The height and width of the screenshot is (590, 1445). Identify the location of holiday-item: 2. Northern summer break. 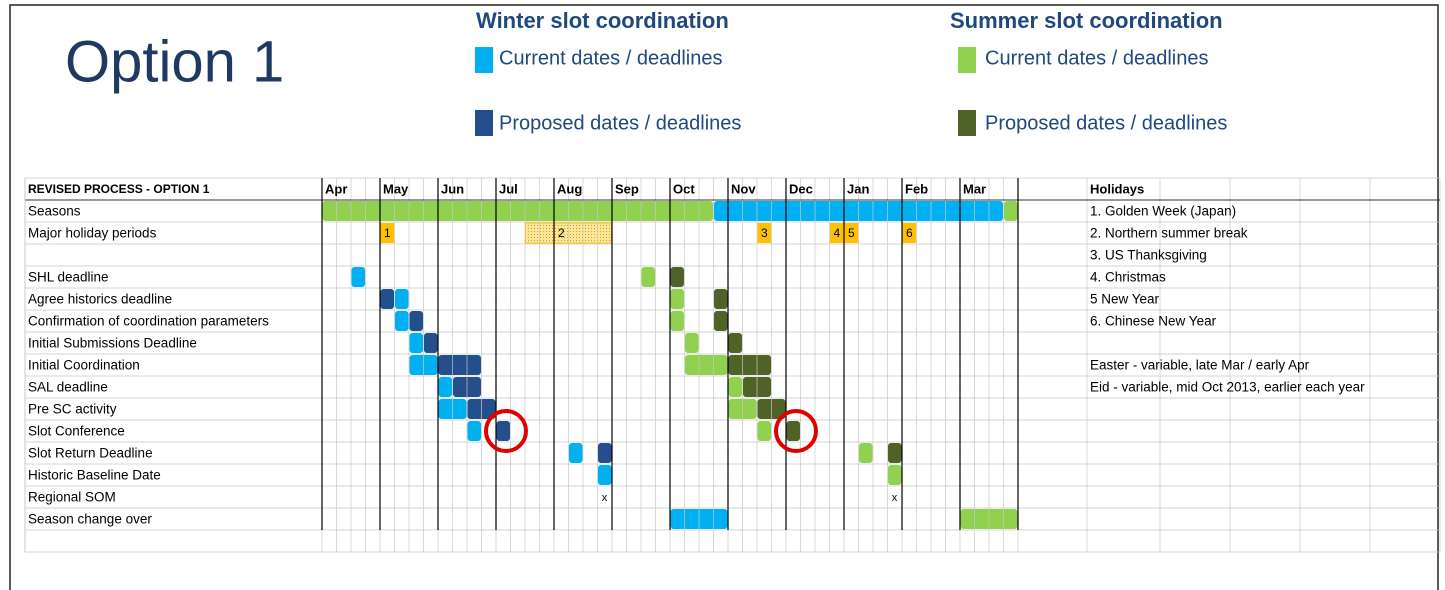
(1169, 233).